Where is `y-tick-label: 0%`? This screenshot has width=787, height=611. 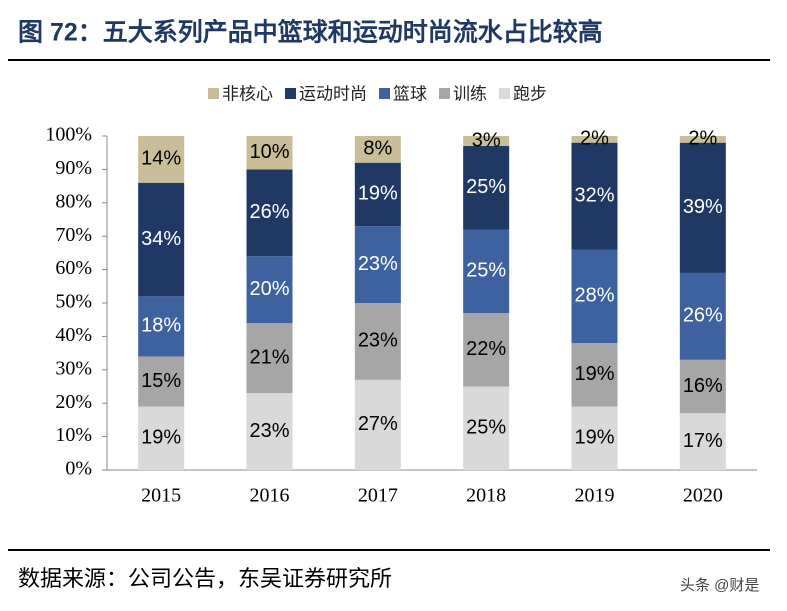 y-tick-label: 0% is located at coordinates (78, 469).